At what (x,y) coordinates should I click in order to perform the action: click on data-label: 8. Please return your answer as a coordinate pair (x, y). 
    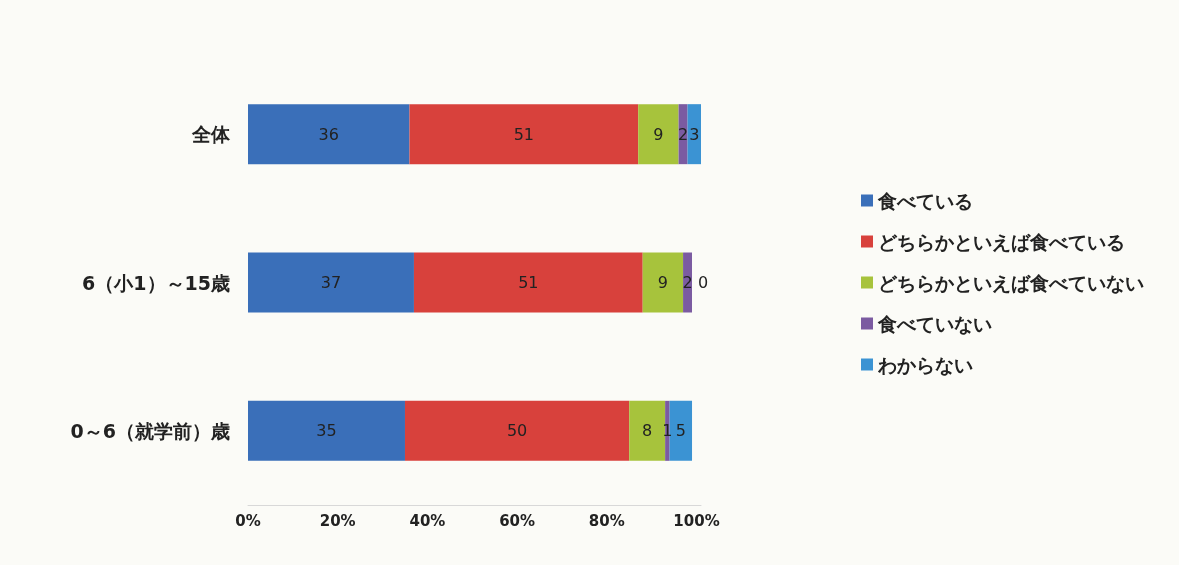
    Looking at the image, I should click on (647, 431).